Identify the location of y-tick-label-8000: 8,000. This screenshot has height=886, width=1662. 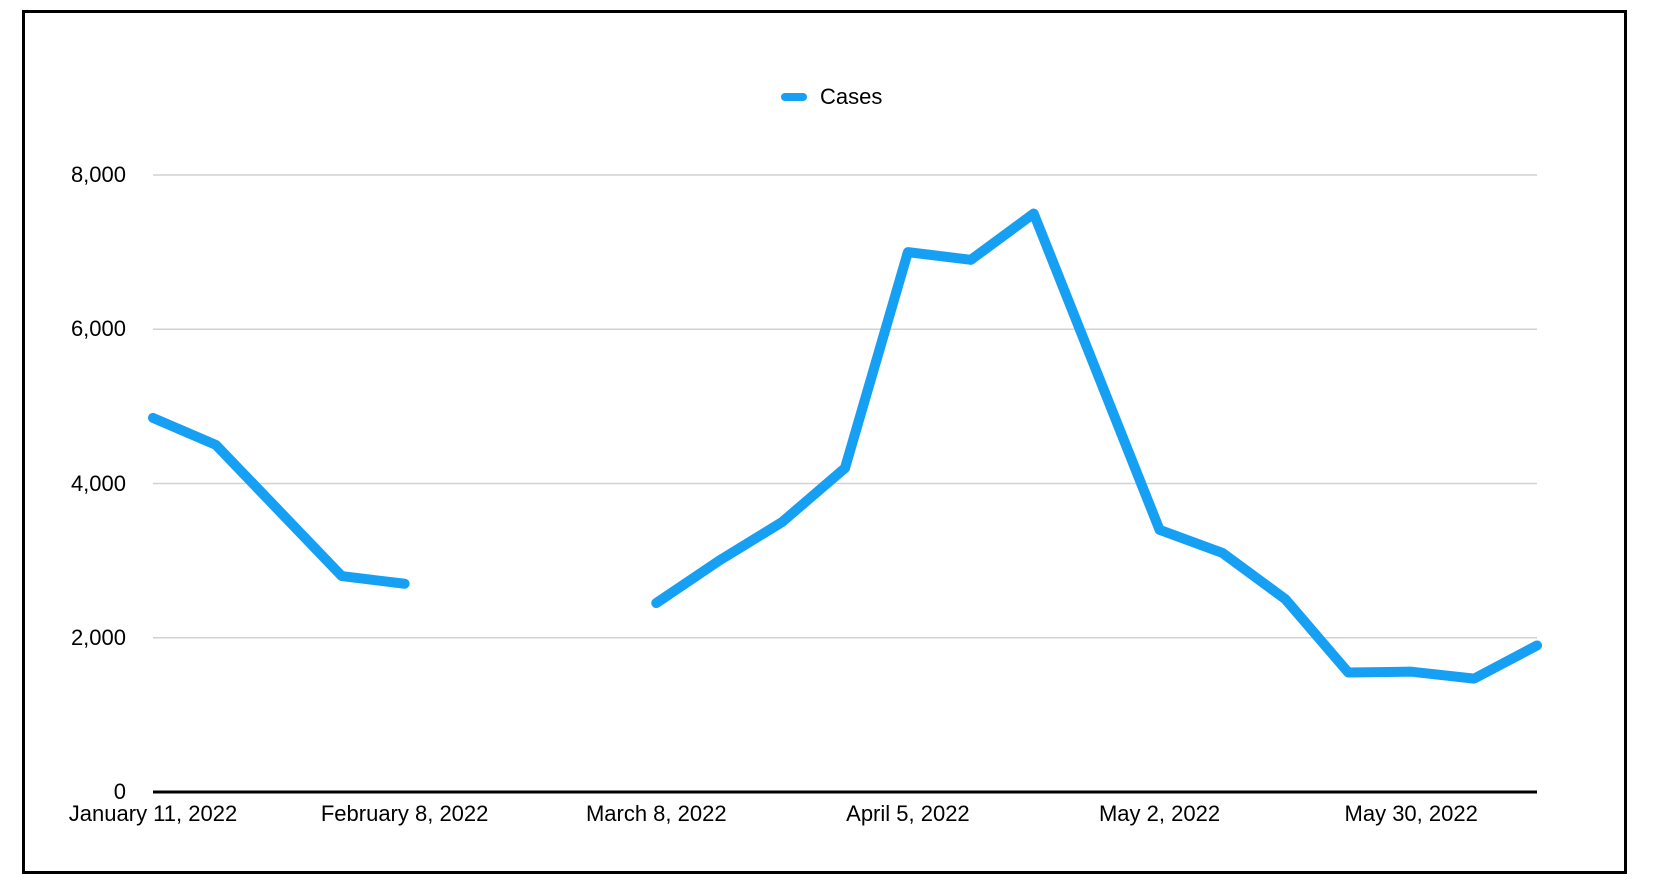
(98, 174).